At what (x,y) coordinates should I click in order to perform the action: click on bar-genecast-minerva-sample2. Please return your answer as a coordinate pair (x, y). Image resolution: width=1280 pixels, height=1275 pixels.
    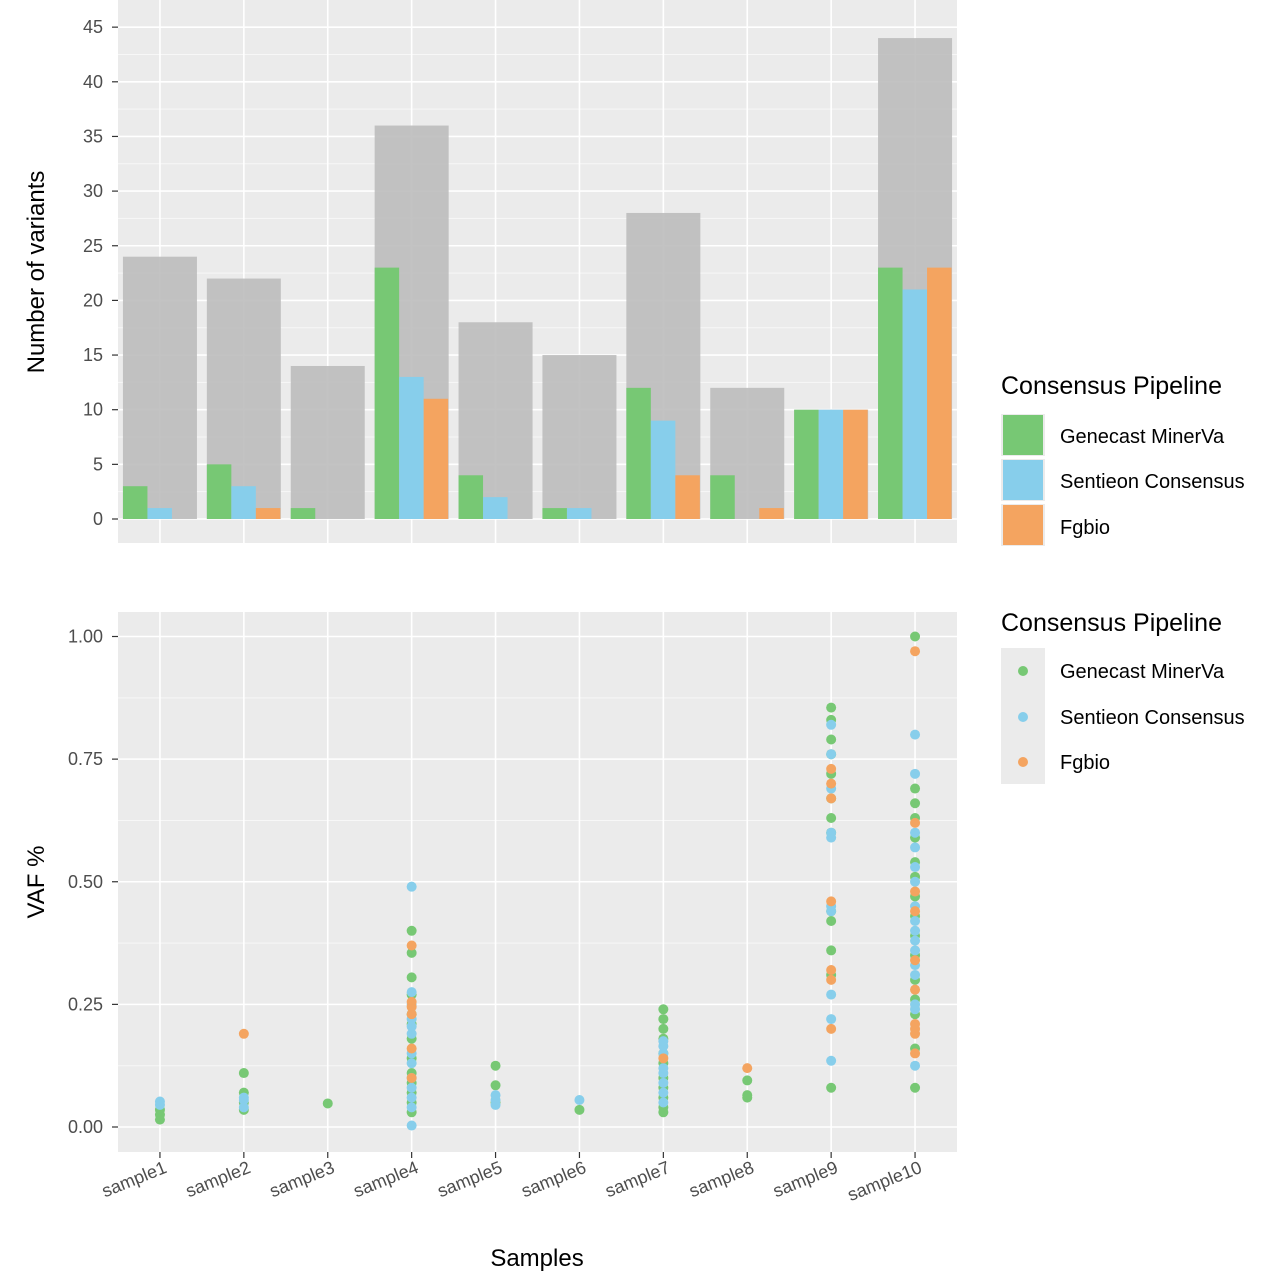
    Looking at the image, I should click on (219, 491).